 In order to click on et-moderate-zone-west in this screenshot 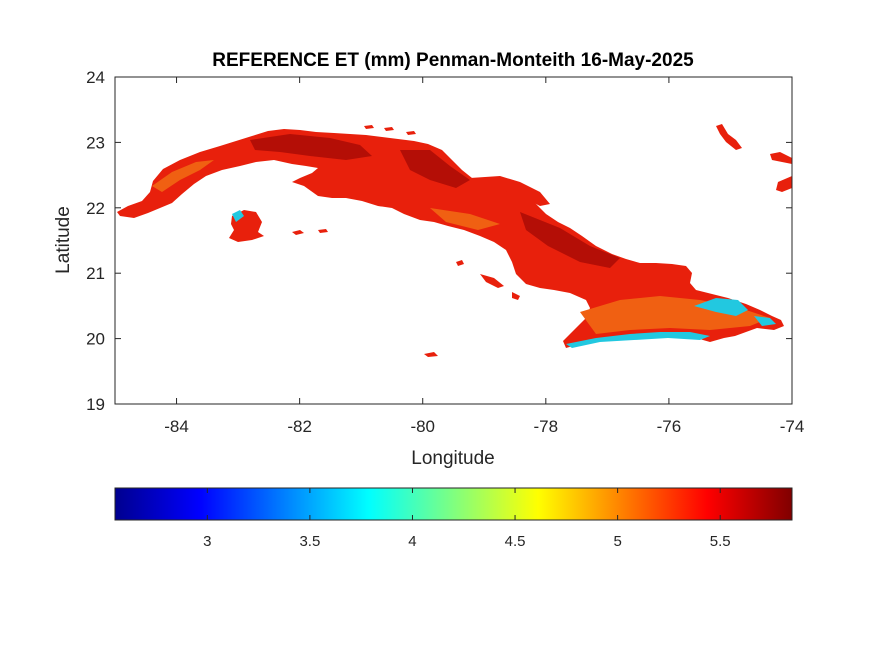, I will do `click(183, 176)`.